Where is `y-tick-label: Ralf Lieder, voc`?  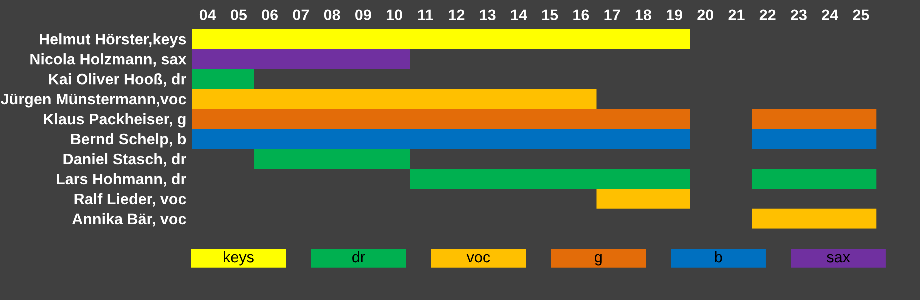
y-tick-label: Ralf Lieder, voc is located at coordinates (130, 200).